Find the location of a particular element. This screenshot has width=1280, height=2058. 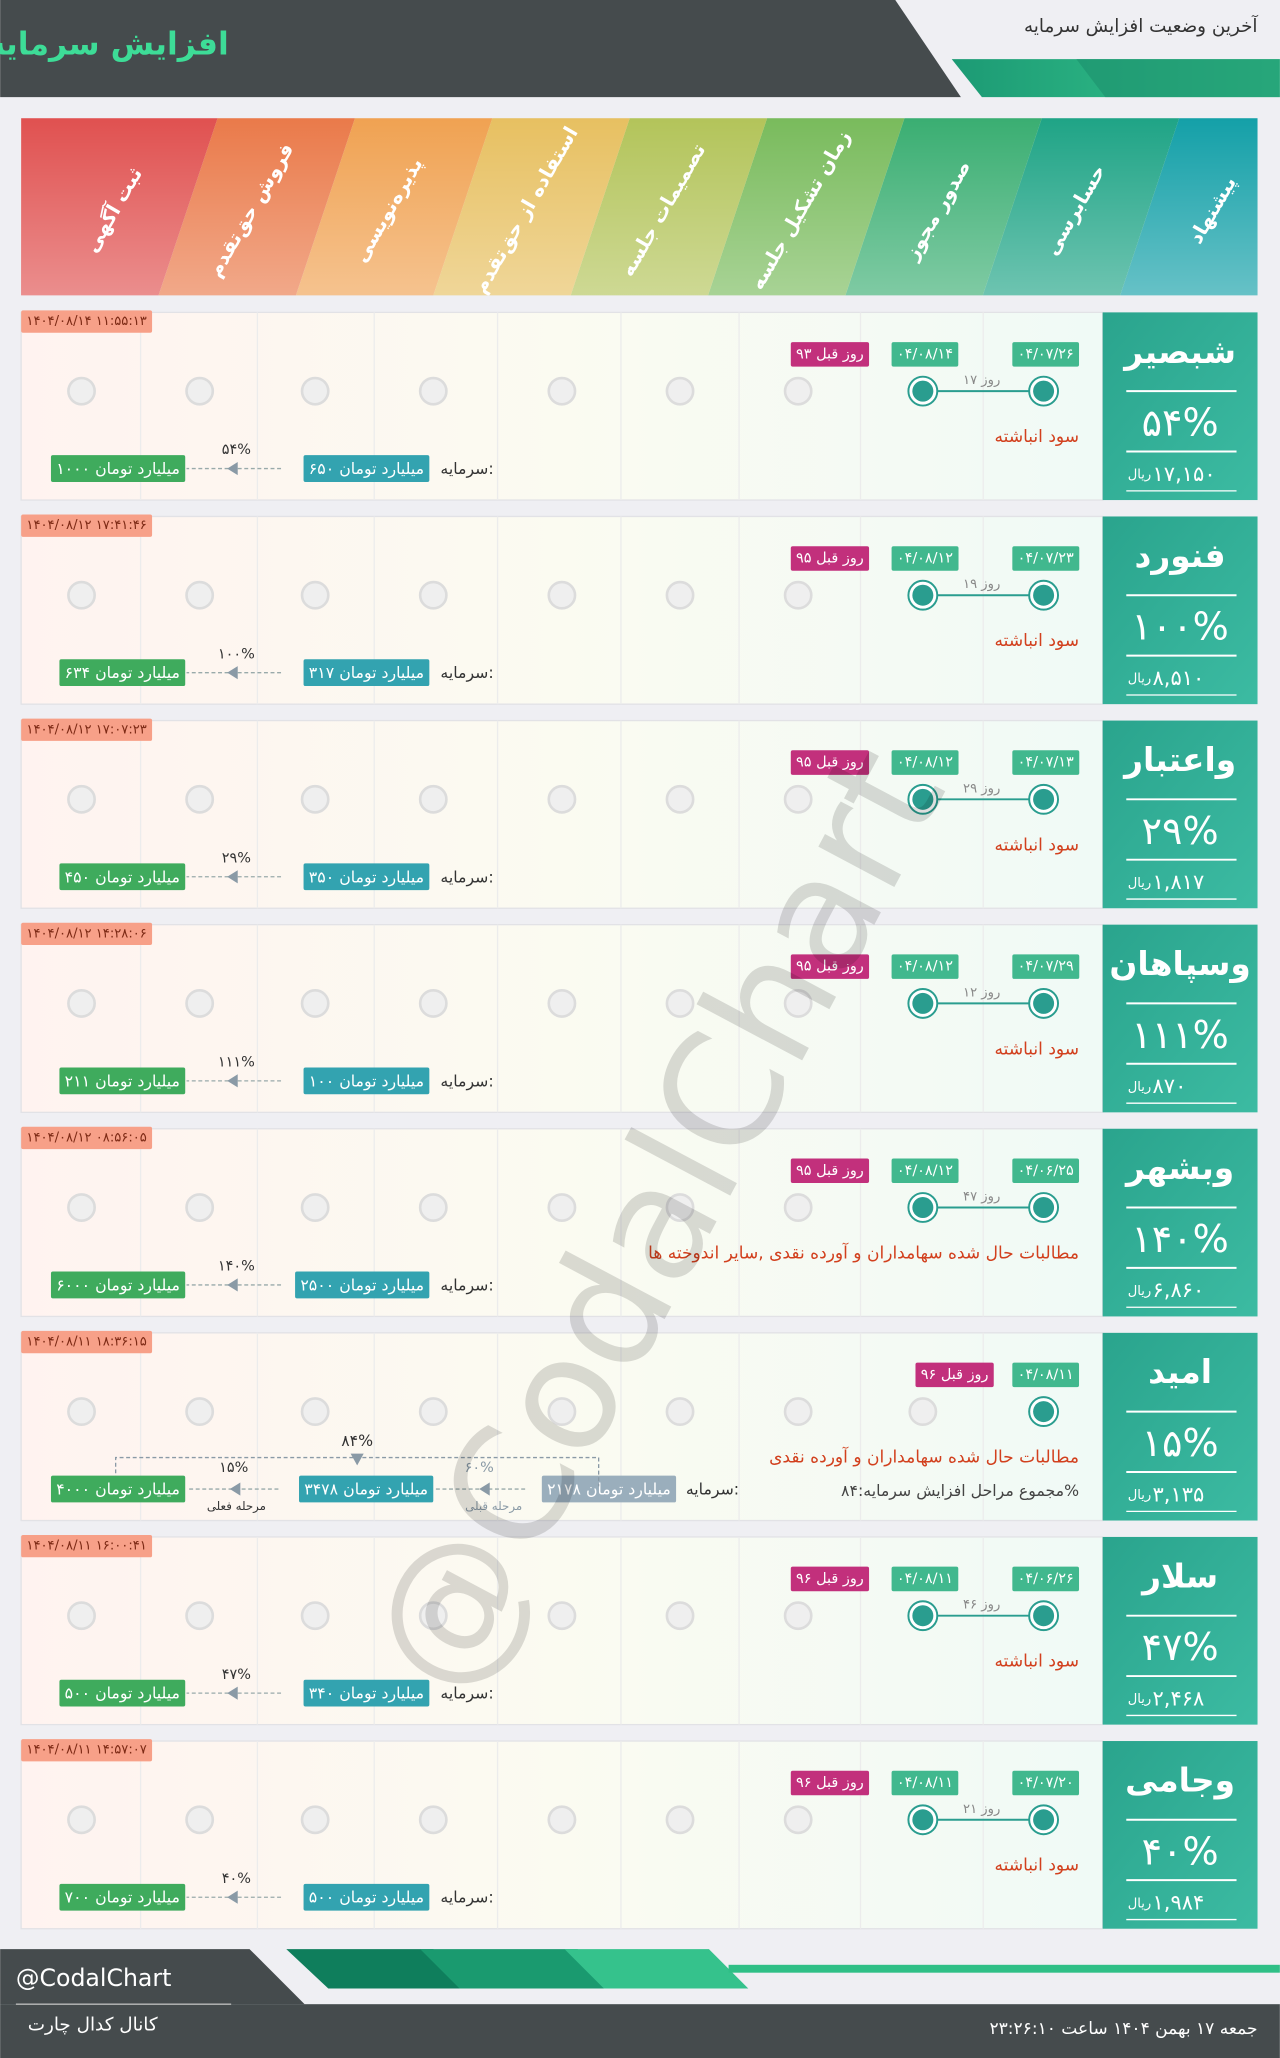

proposal-date: ۰۴/۰۷/۲۰ is located at coordinates (1046, 1783).